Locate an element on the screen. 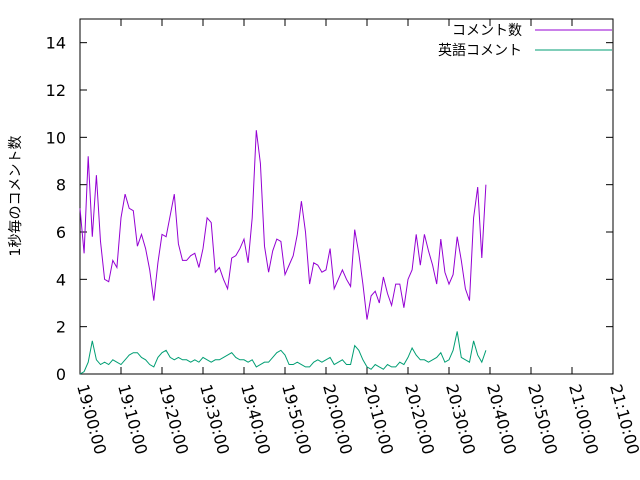 Image resolution: width=640 pixels, height=480 pixels. x-tick-label: 19:10:00 is located at coordinates (132, 419).